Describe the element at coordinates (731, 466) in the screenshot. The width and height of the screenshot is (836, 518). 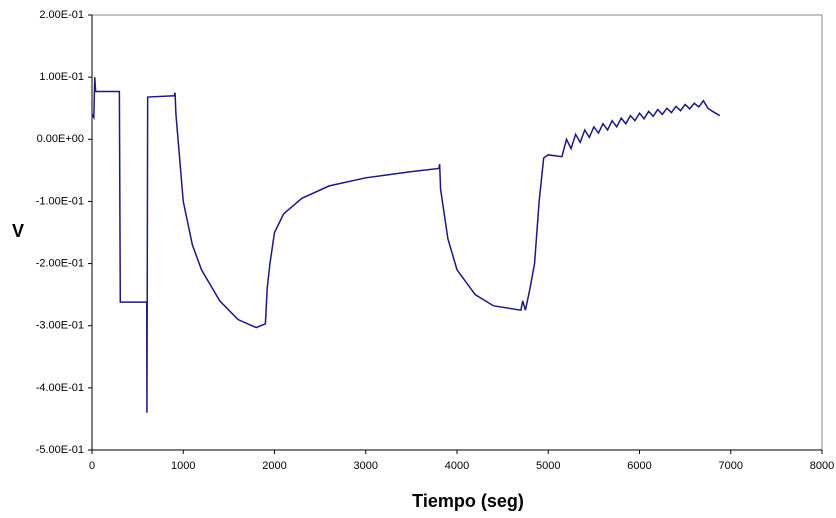
I see `x-tick-label: 7000` at that location.